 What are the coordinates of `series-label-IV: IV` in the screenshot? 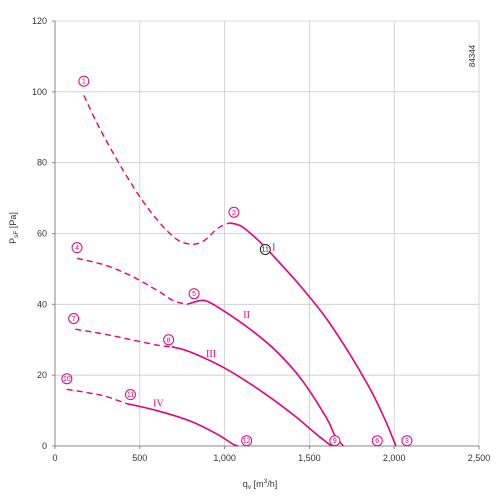 It's located at (158, 404).